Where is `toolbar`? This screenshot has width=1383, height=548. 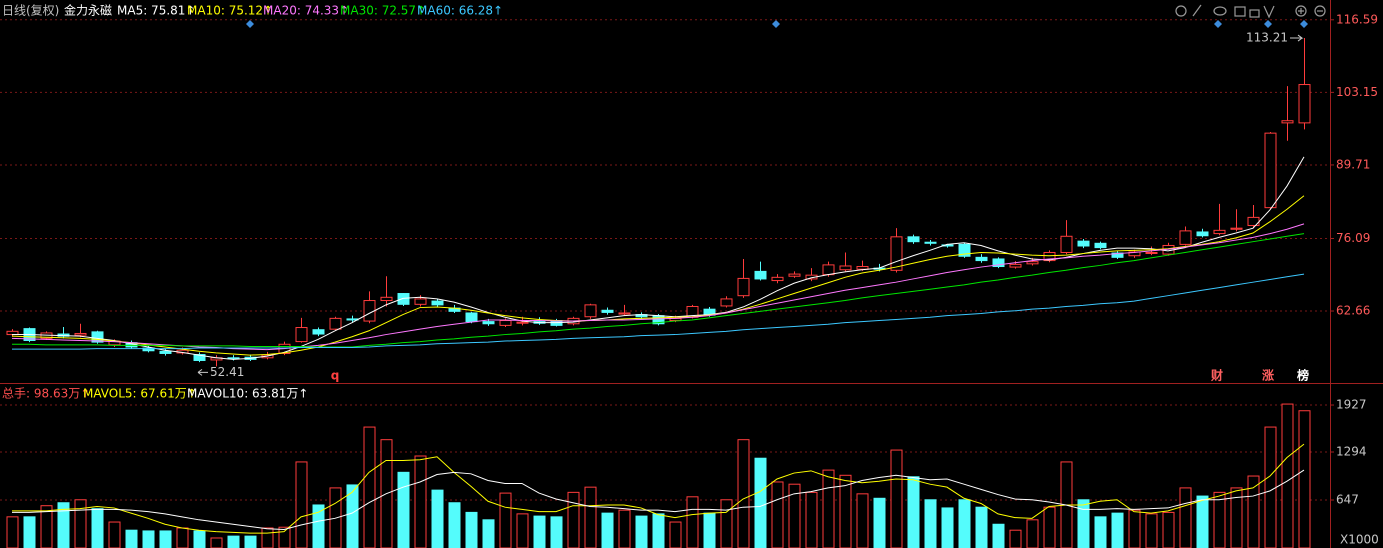 toolbar is located at coordinates (1250, 11).